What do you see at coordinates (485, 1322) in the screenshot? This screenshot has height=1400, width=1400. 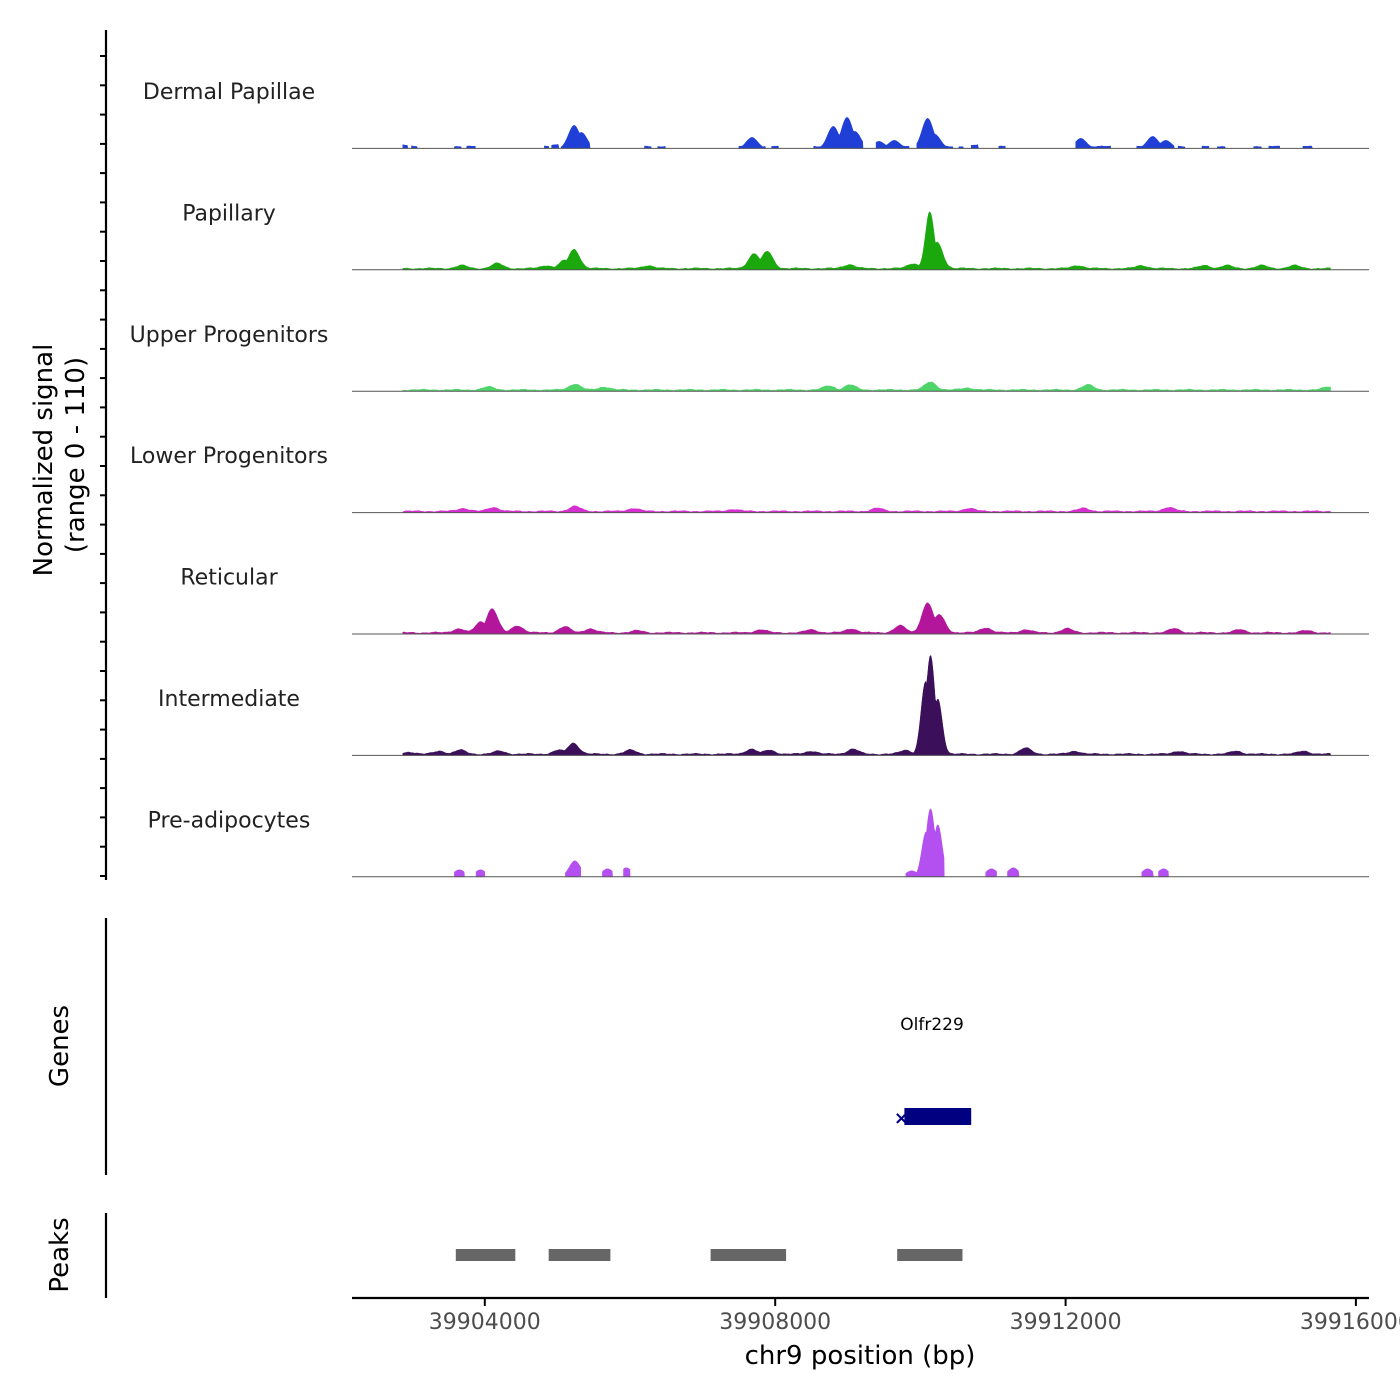 I see `x-tick-label: 39904000` at bounding box center [485, 1322].